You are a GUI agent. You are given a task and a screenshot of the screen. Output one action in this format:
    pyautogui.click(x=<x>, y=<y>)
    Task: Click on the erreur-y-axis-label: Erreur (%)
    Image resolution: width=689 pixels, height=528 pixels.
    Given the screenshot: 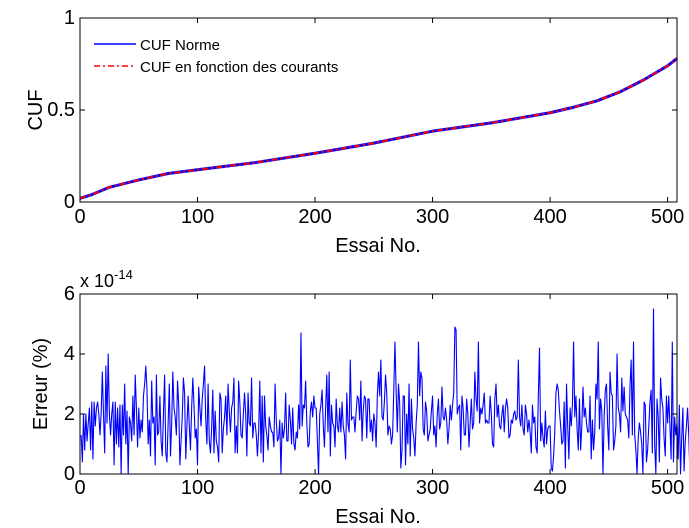 What is the action you would take?
    pyautogui.click(x=41, y=384)
    